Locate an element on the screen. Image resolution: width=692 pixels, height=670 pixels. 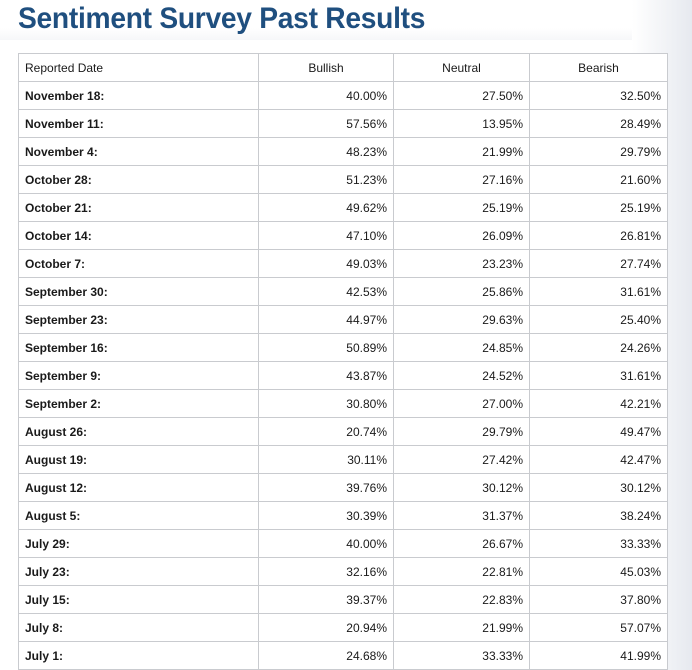
row-date-cell: October 28: is located at coordinates (138, 179).